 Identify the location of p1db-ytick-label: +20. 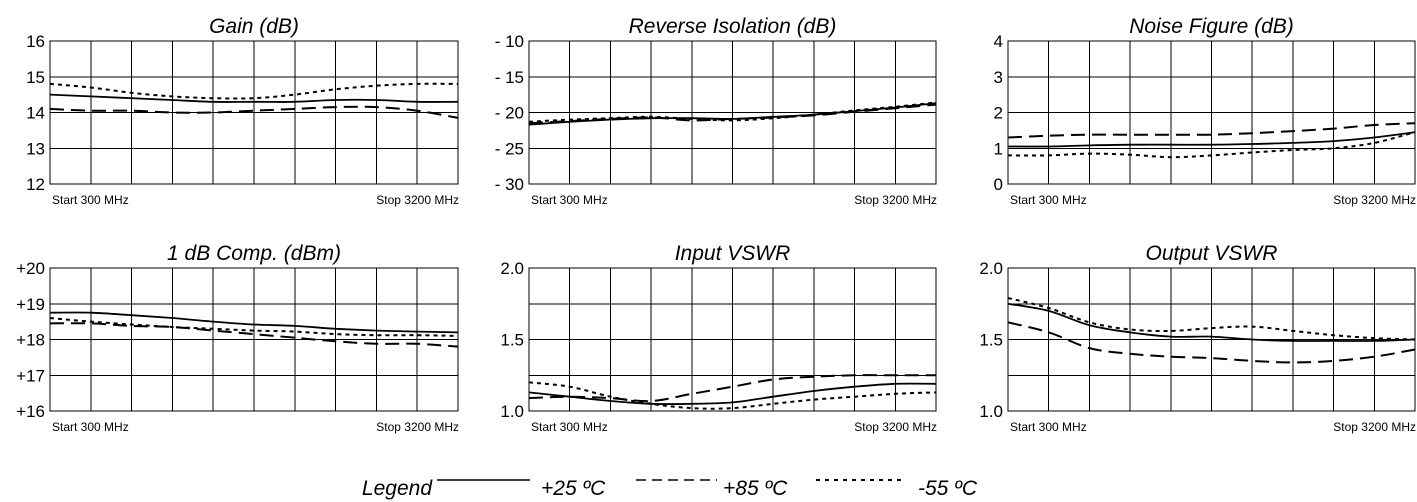
(30, 268).